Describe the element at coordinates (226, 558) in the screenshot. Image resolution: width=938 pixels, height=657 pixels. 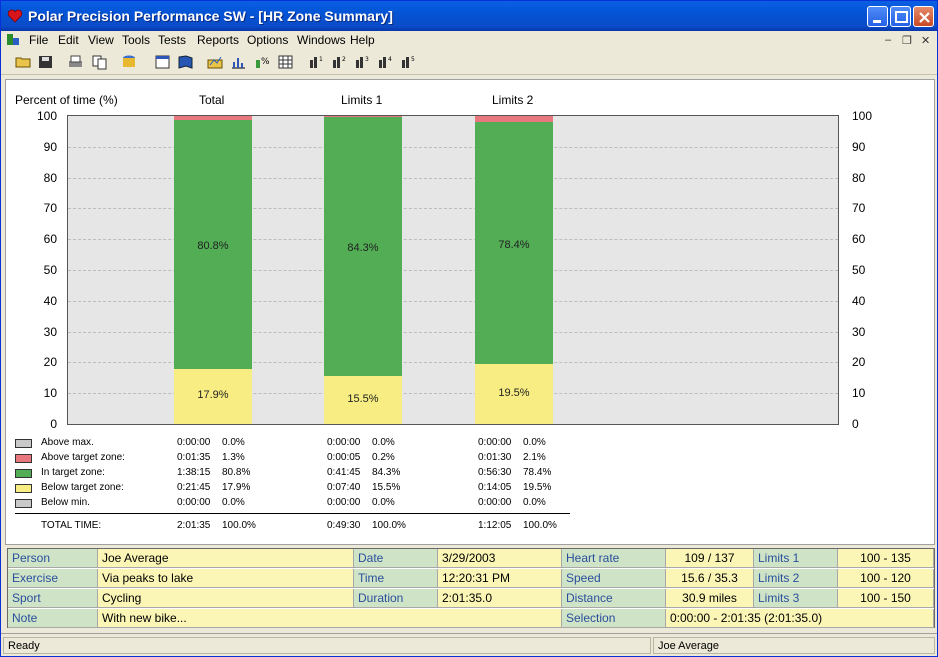
I see `person-value: Joe Average` at that location.